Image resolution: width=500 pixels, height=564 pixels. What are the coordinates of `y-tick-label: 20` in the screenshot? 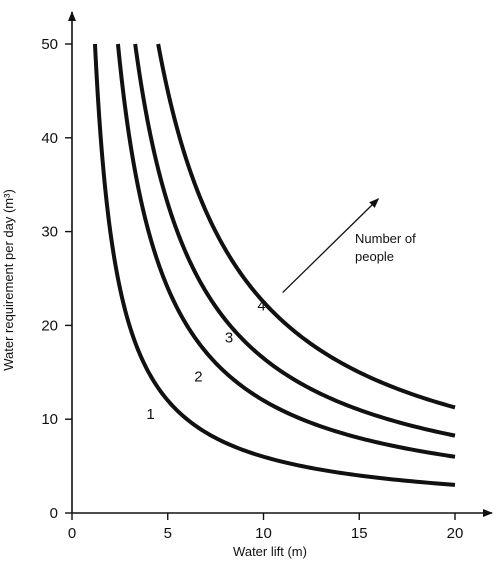 It's located at (49, 325).